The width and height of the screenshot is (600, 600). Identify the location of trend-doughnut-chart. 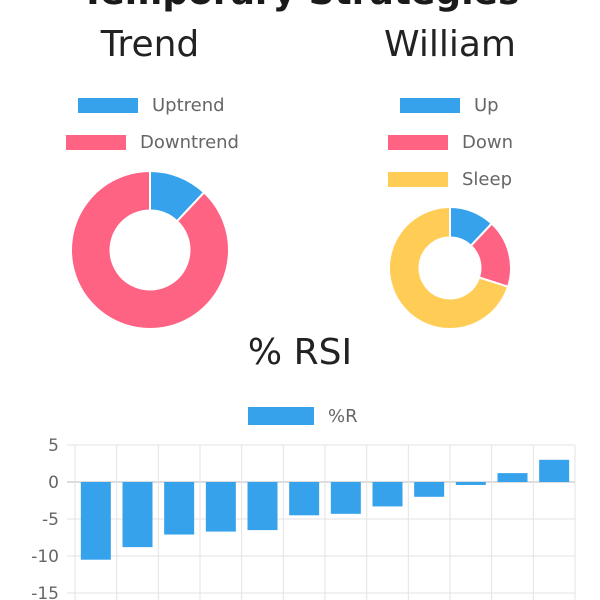
(150, 250).